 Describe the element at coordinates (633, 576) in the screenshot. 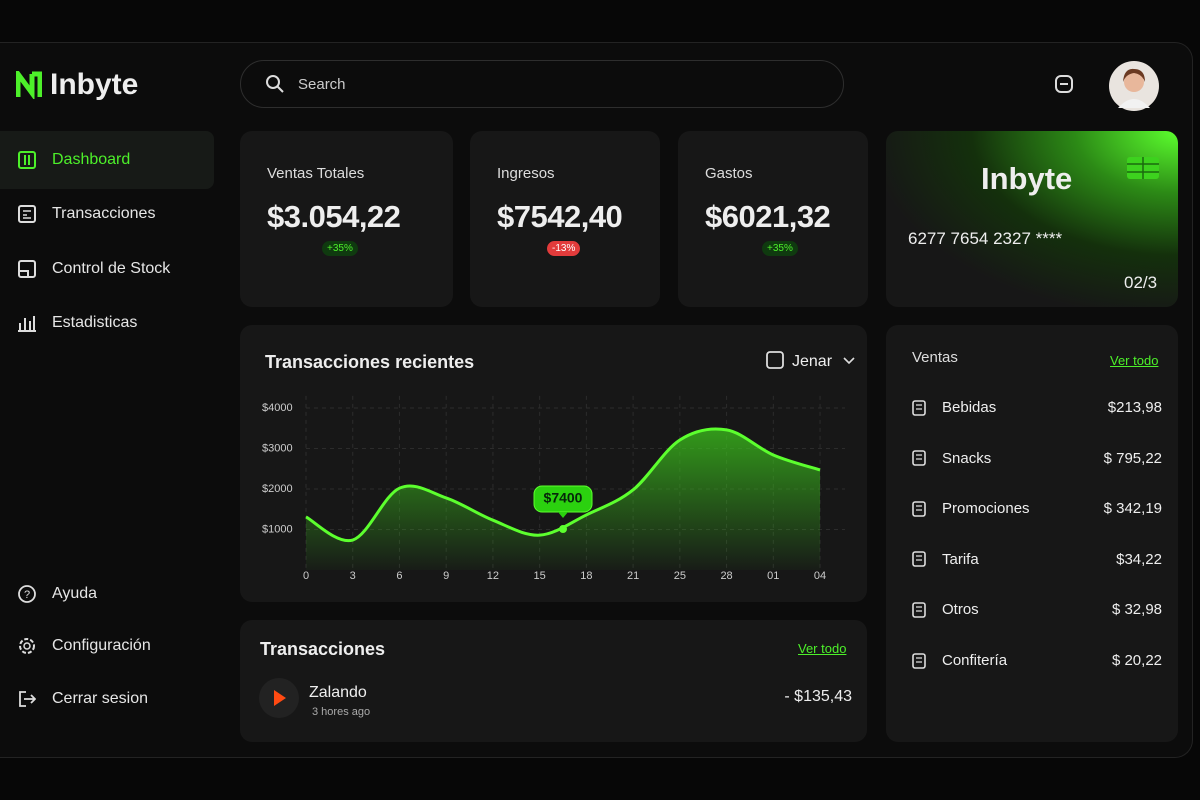

I see `x-tick-label: 21` at that location.